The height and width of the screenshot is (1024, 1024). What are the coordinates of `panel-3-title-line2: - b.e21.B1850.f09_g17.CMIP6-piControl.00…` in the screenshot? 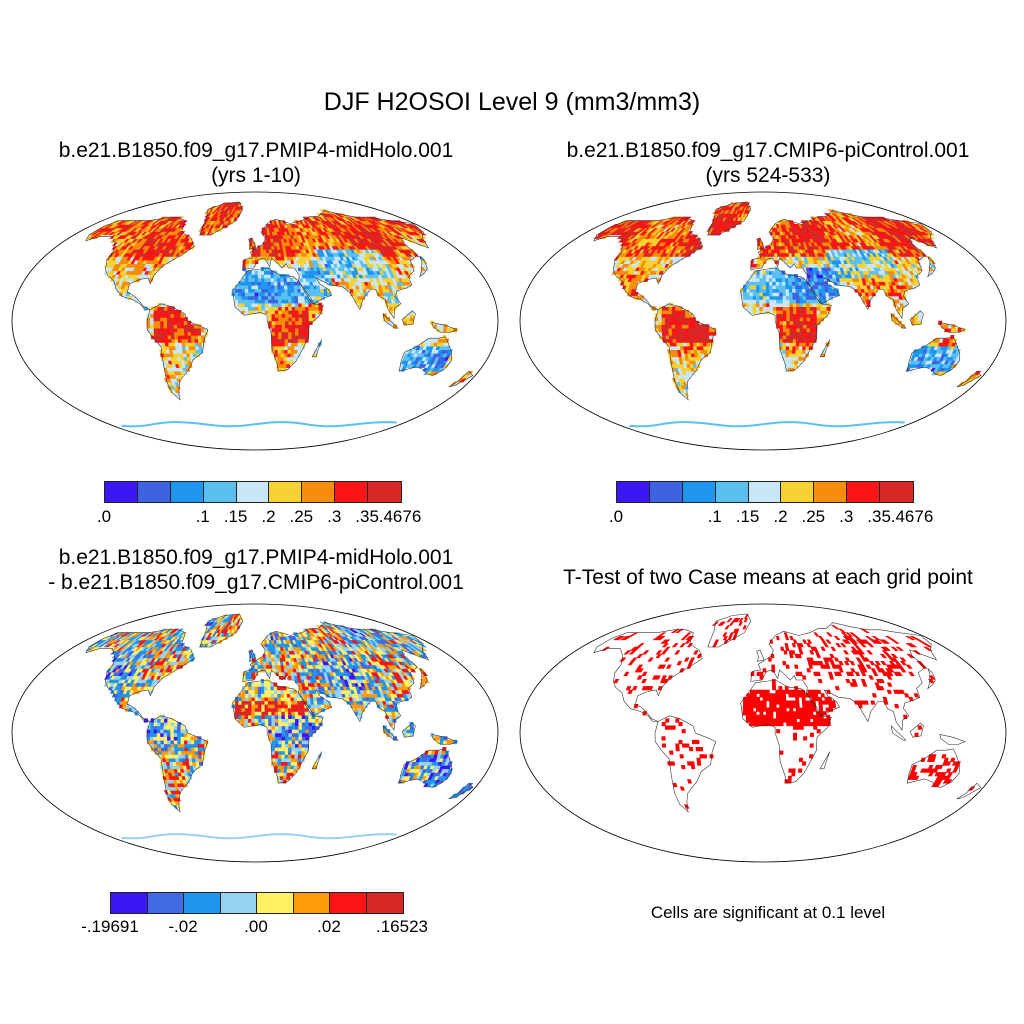 It's located at (256, 582).